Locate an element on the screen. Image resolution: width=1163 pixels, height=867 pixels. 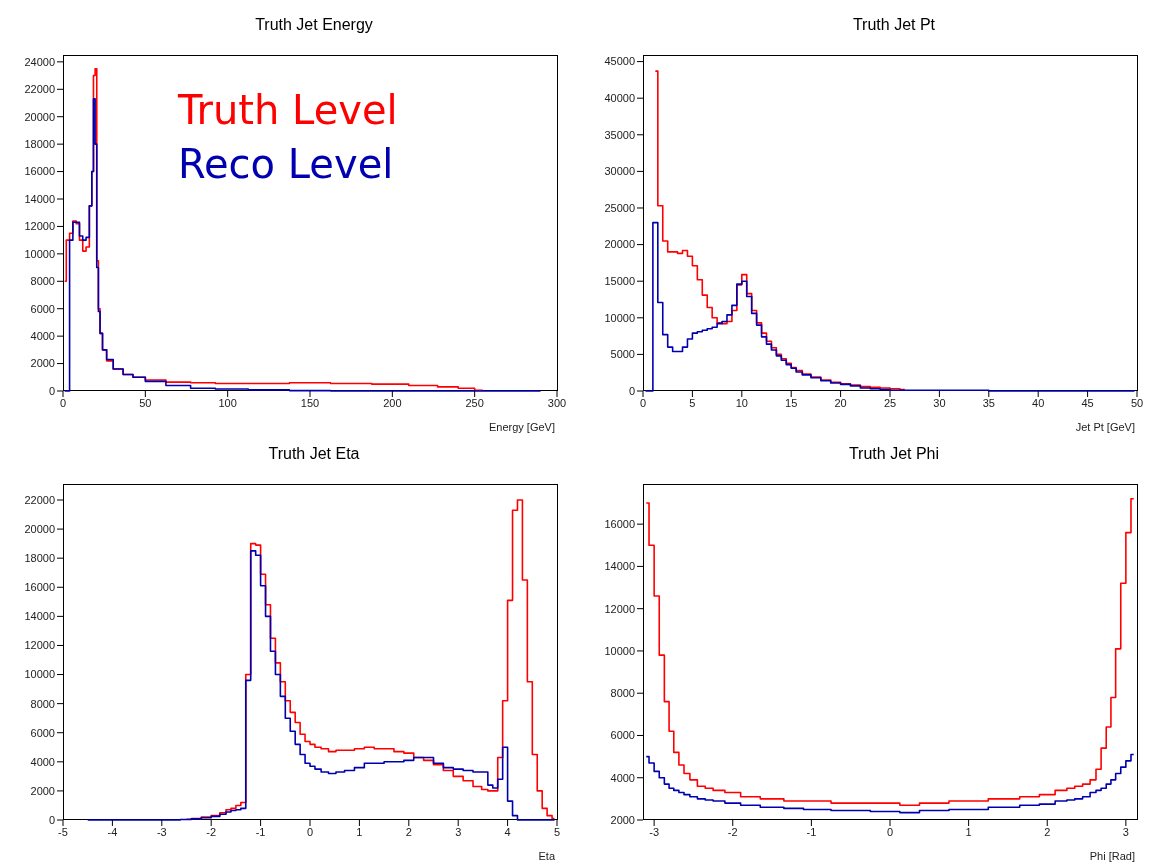
x-tick-label: 250 is located at coordinates (474, 402).